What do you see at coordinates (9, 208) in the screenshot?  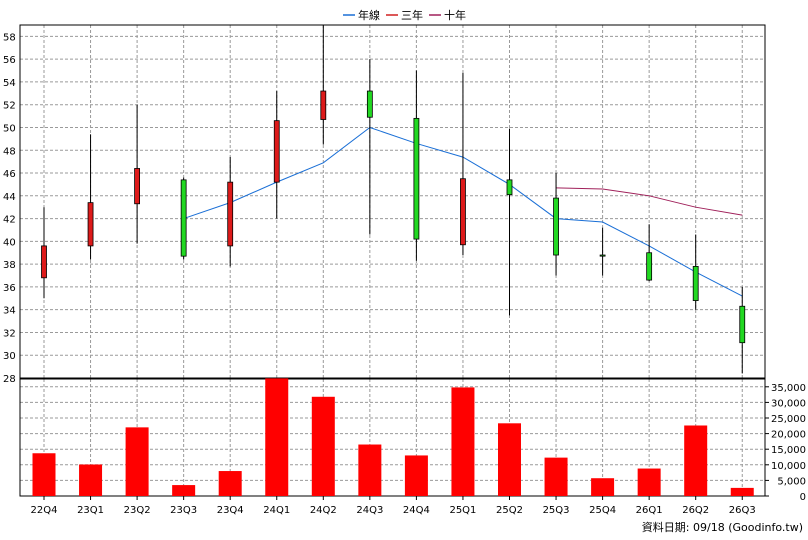 I see `price-axis: 28 30 32 34 36 38 40 42 44 46 48 50 52 54 56 58` at bounding box center [9, 208].